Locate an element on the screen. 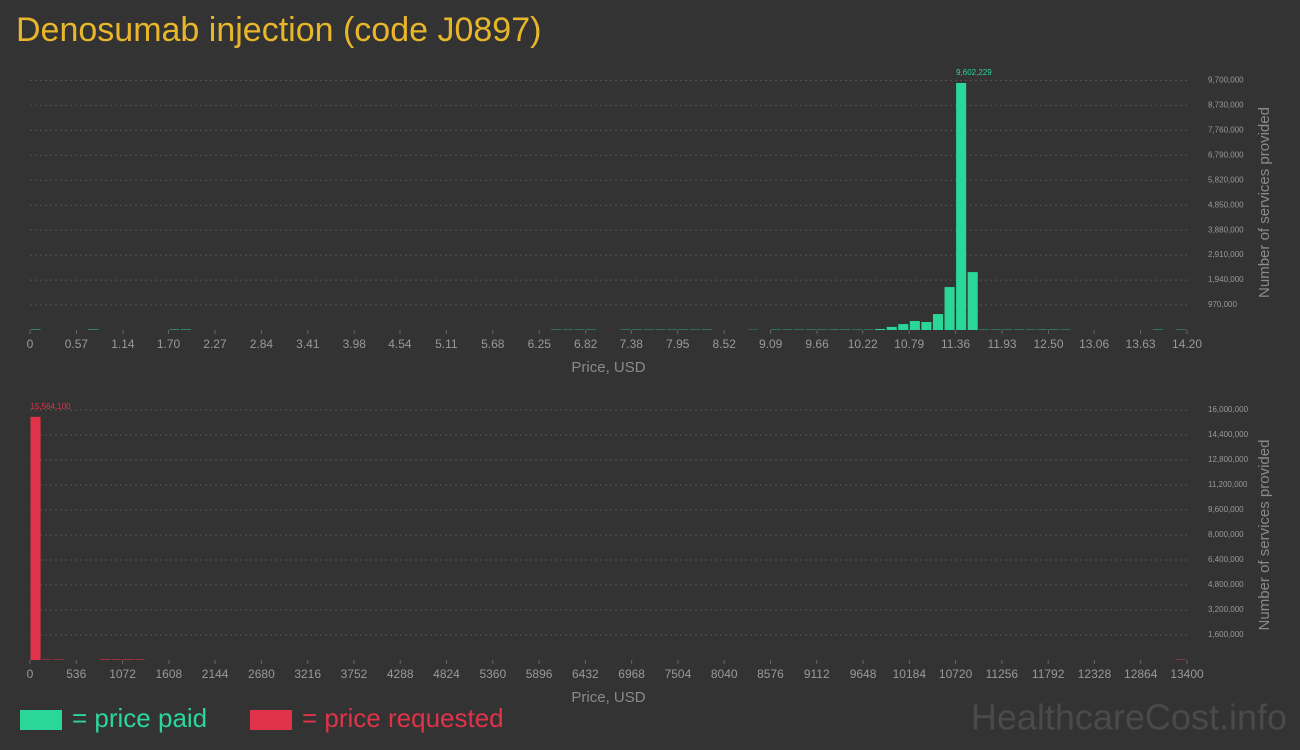  y-tick-label: 16,000,000 is located at coordinates (1228, 409).